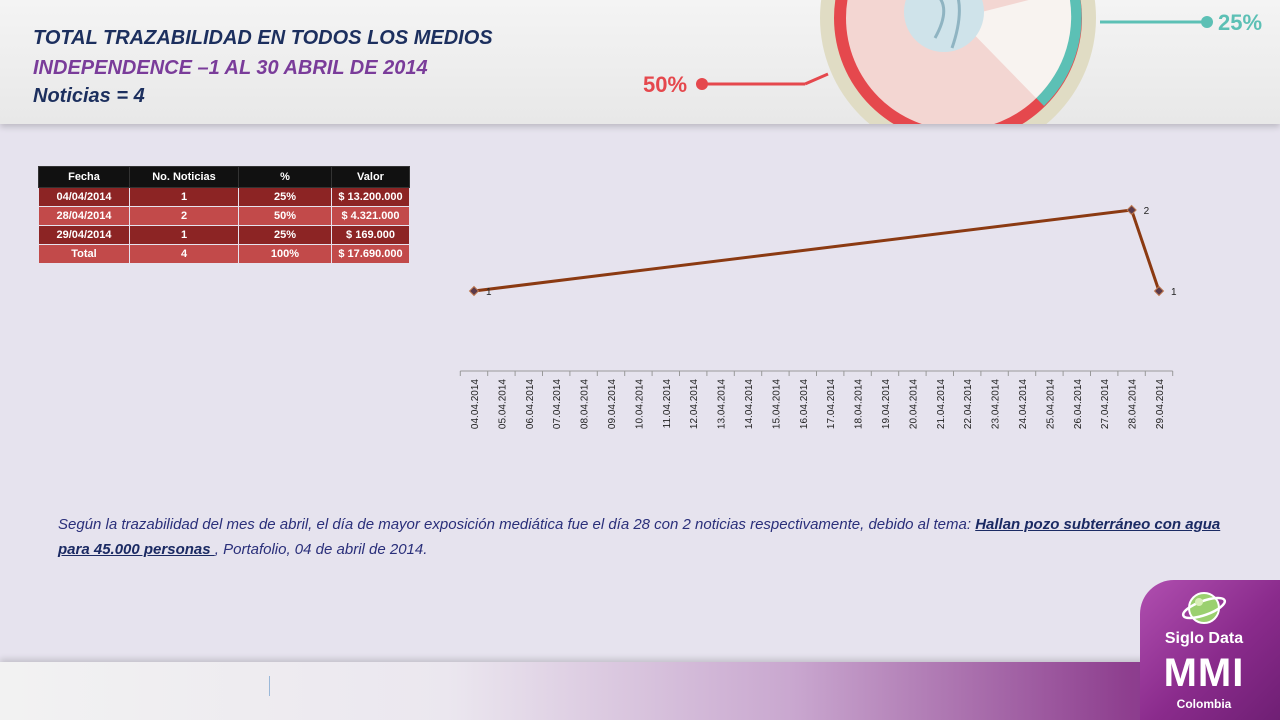 Image resolution: width=1280 pixels, height=720 pixels. Describe the element at coordinates (859, 404) in the screenshot. I see `x-tick-label: 18.04.2014` at that location.